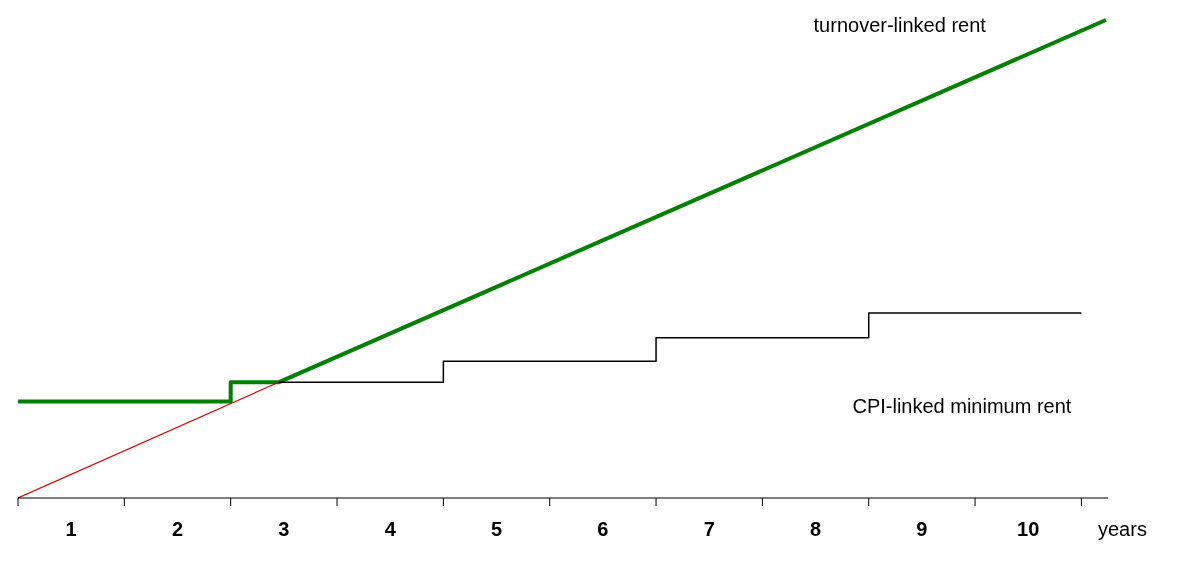 The height and width of the screenshot is (576, 1177). I want to click on x-tick-label: 7, so click(709, 529).